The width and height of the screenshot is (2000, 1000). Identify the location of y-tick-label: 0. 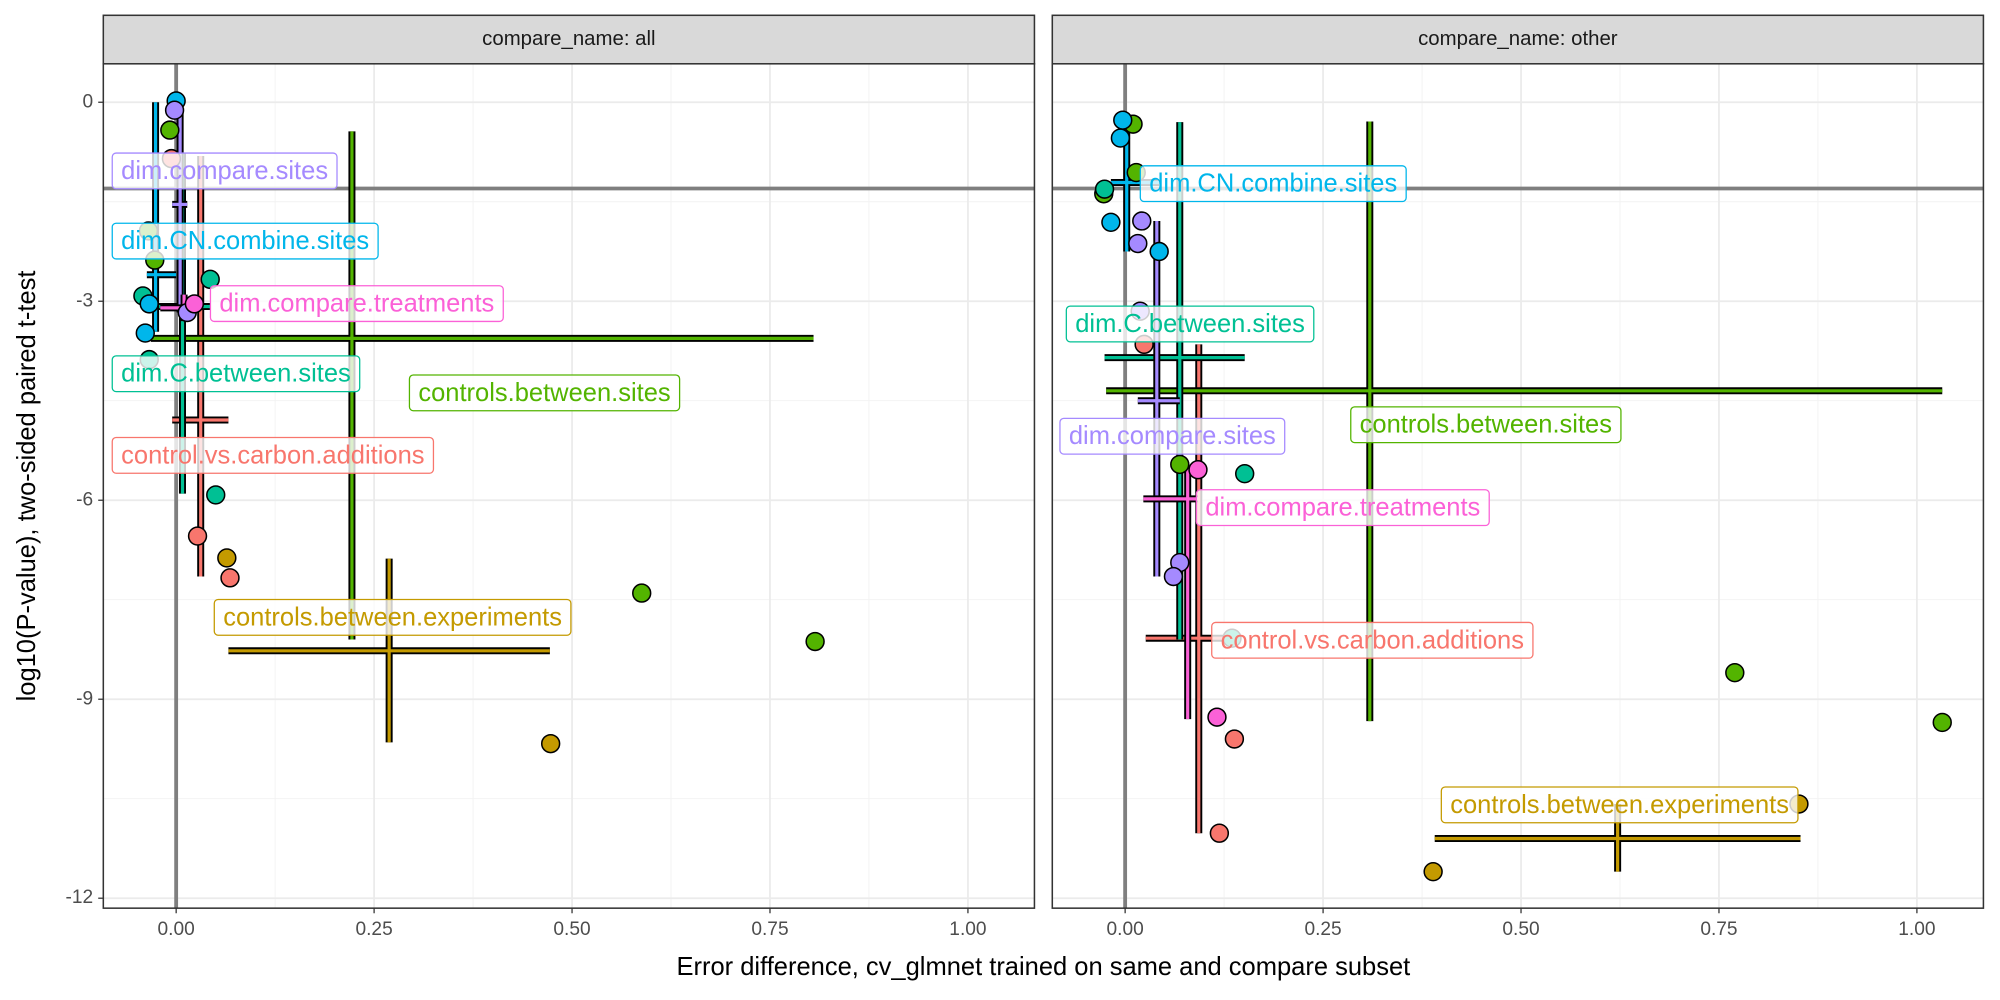
(87, 101).